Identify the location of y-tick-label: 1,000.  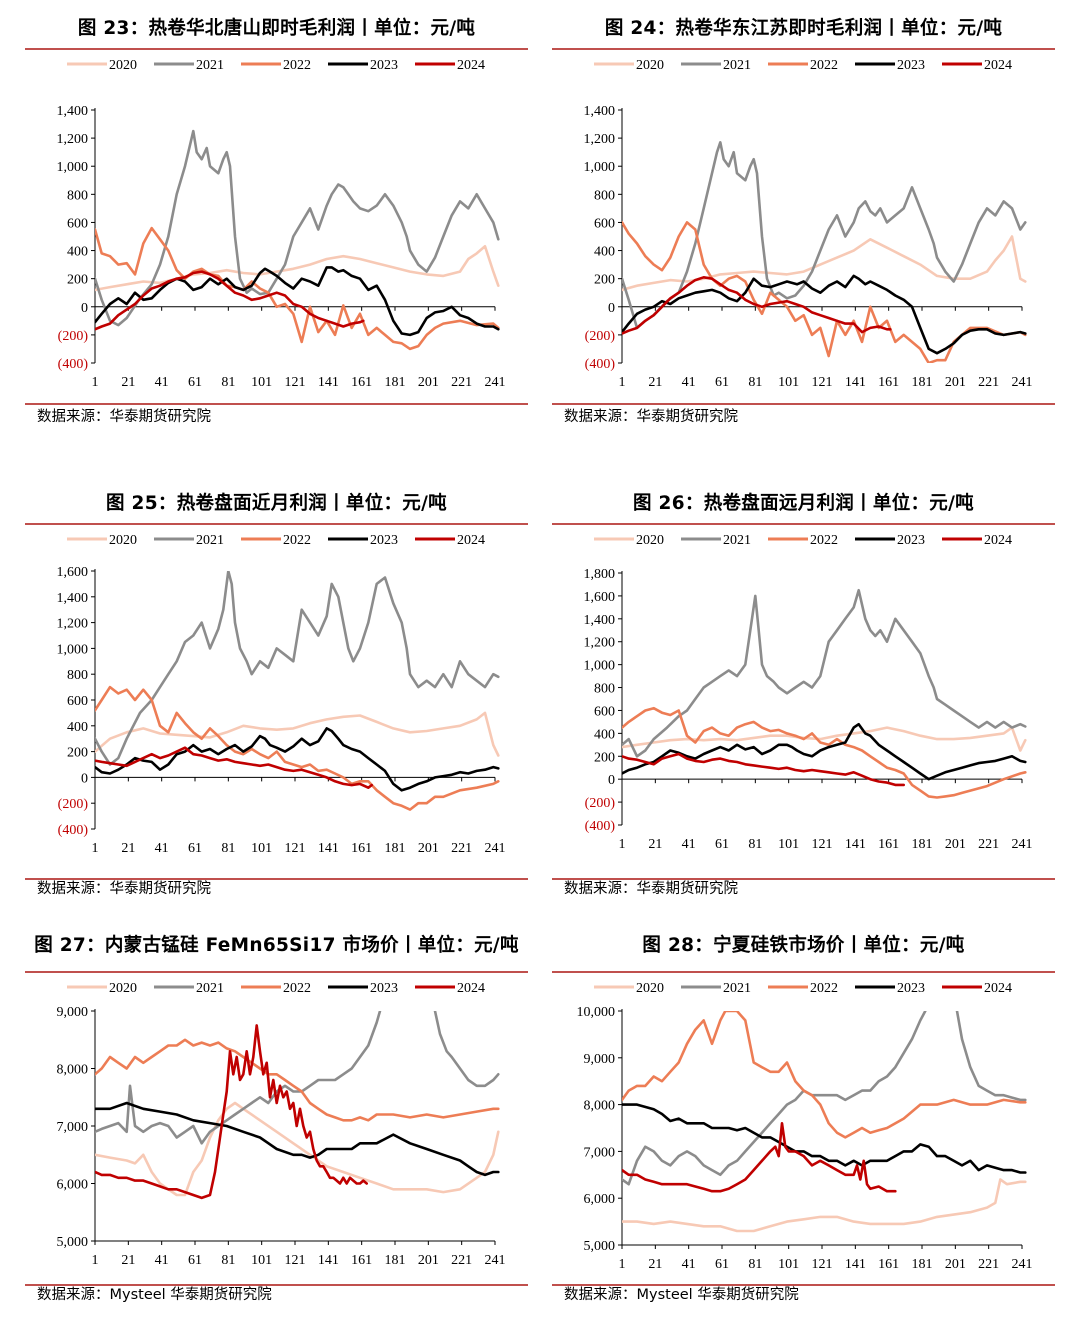
(600, 666).